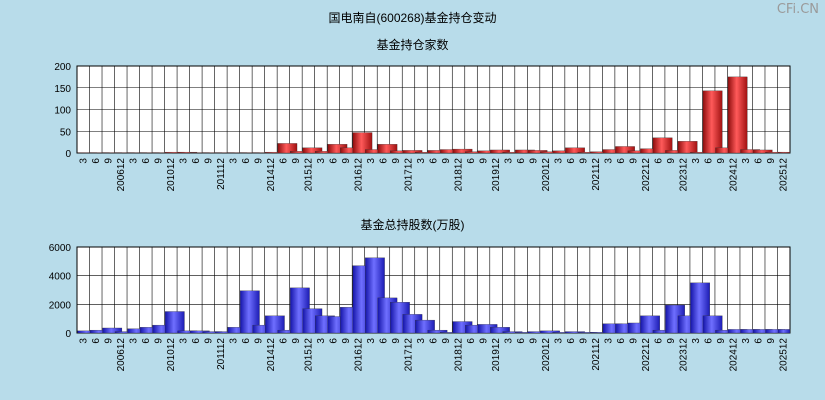 The width and height of the screenshot is (825, 400). Describe the element at coordinates (171, 175) in the screenshot. I see `count-x-tick-label: 201012` at that location.